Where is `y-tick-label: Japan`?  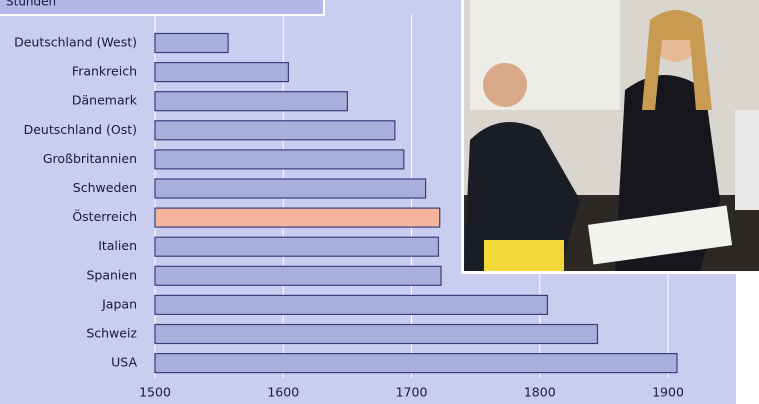
y-tick-label: Japan is located at coordinates (119, 303).